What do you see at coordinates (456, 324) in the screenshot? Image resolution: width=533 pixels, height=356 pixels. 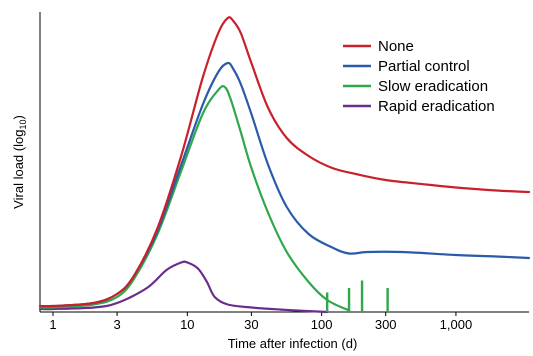 I see `x-tick-label: 1,000` at bounding box center [456, 324].